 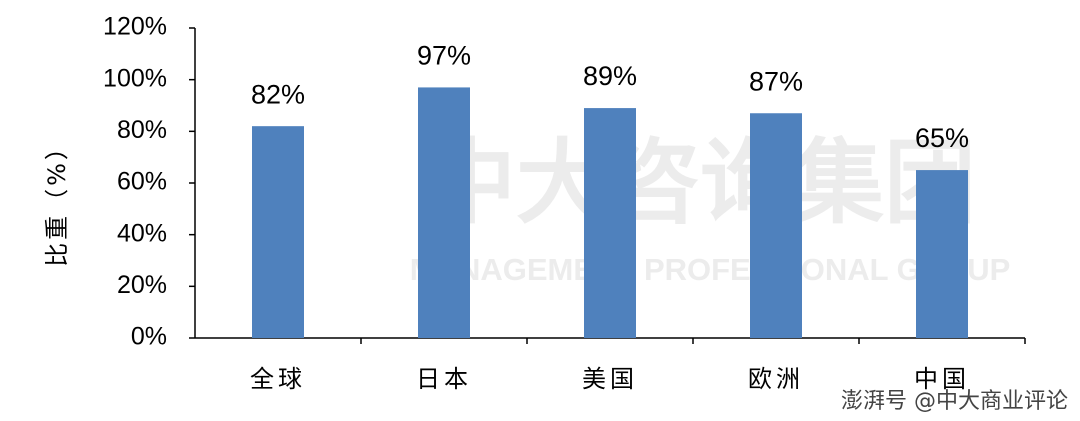 What do you see at coordinates (610, 379) in the screenshot?
I see `x-tick-label: 美国` at bounding box center [610, 379].